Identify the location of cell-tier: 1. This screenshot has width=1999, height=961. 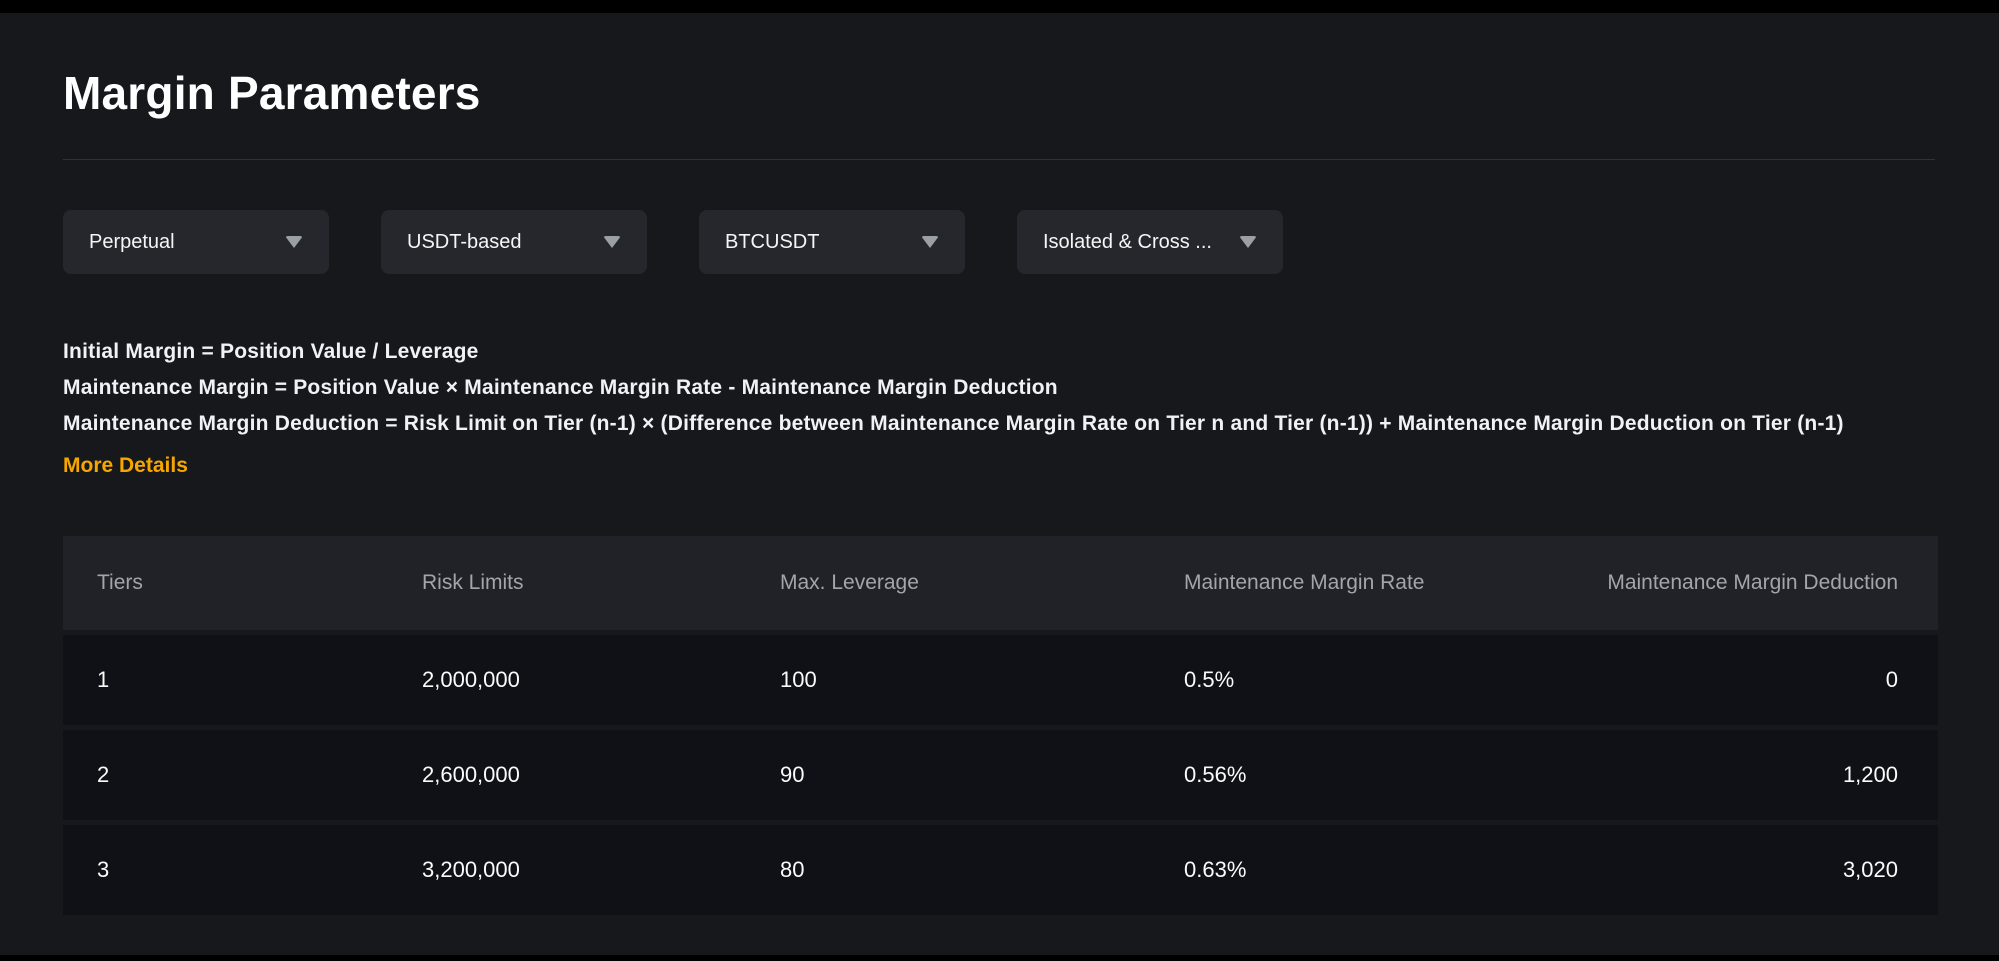
(103, 679).